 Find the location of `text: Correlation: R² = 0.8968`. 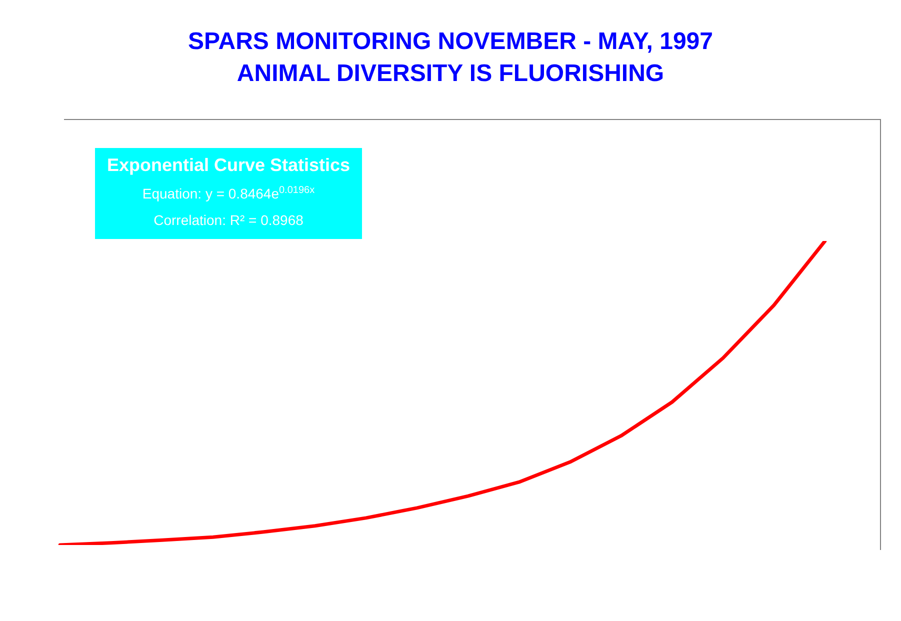

text: Correlation: R² = 0.8968 is located at coordinates (228, 220).